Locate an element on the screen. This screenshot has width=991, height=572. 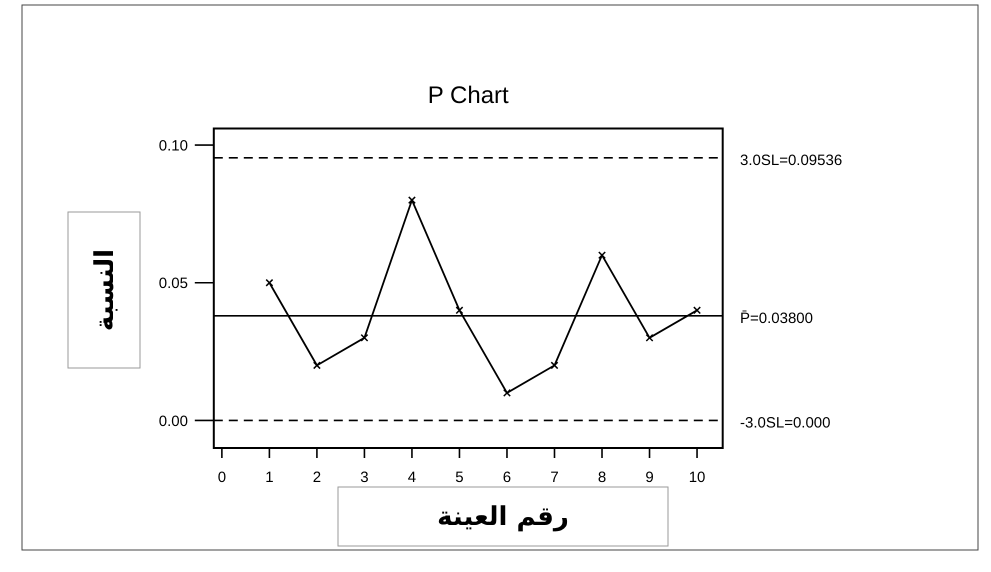
y-axis-title: النسبة is located at coordinates (105, 290).